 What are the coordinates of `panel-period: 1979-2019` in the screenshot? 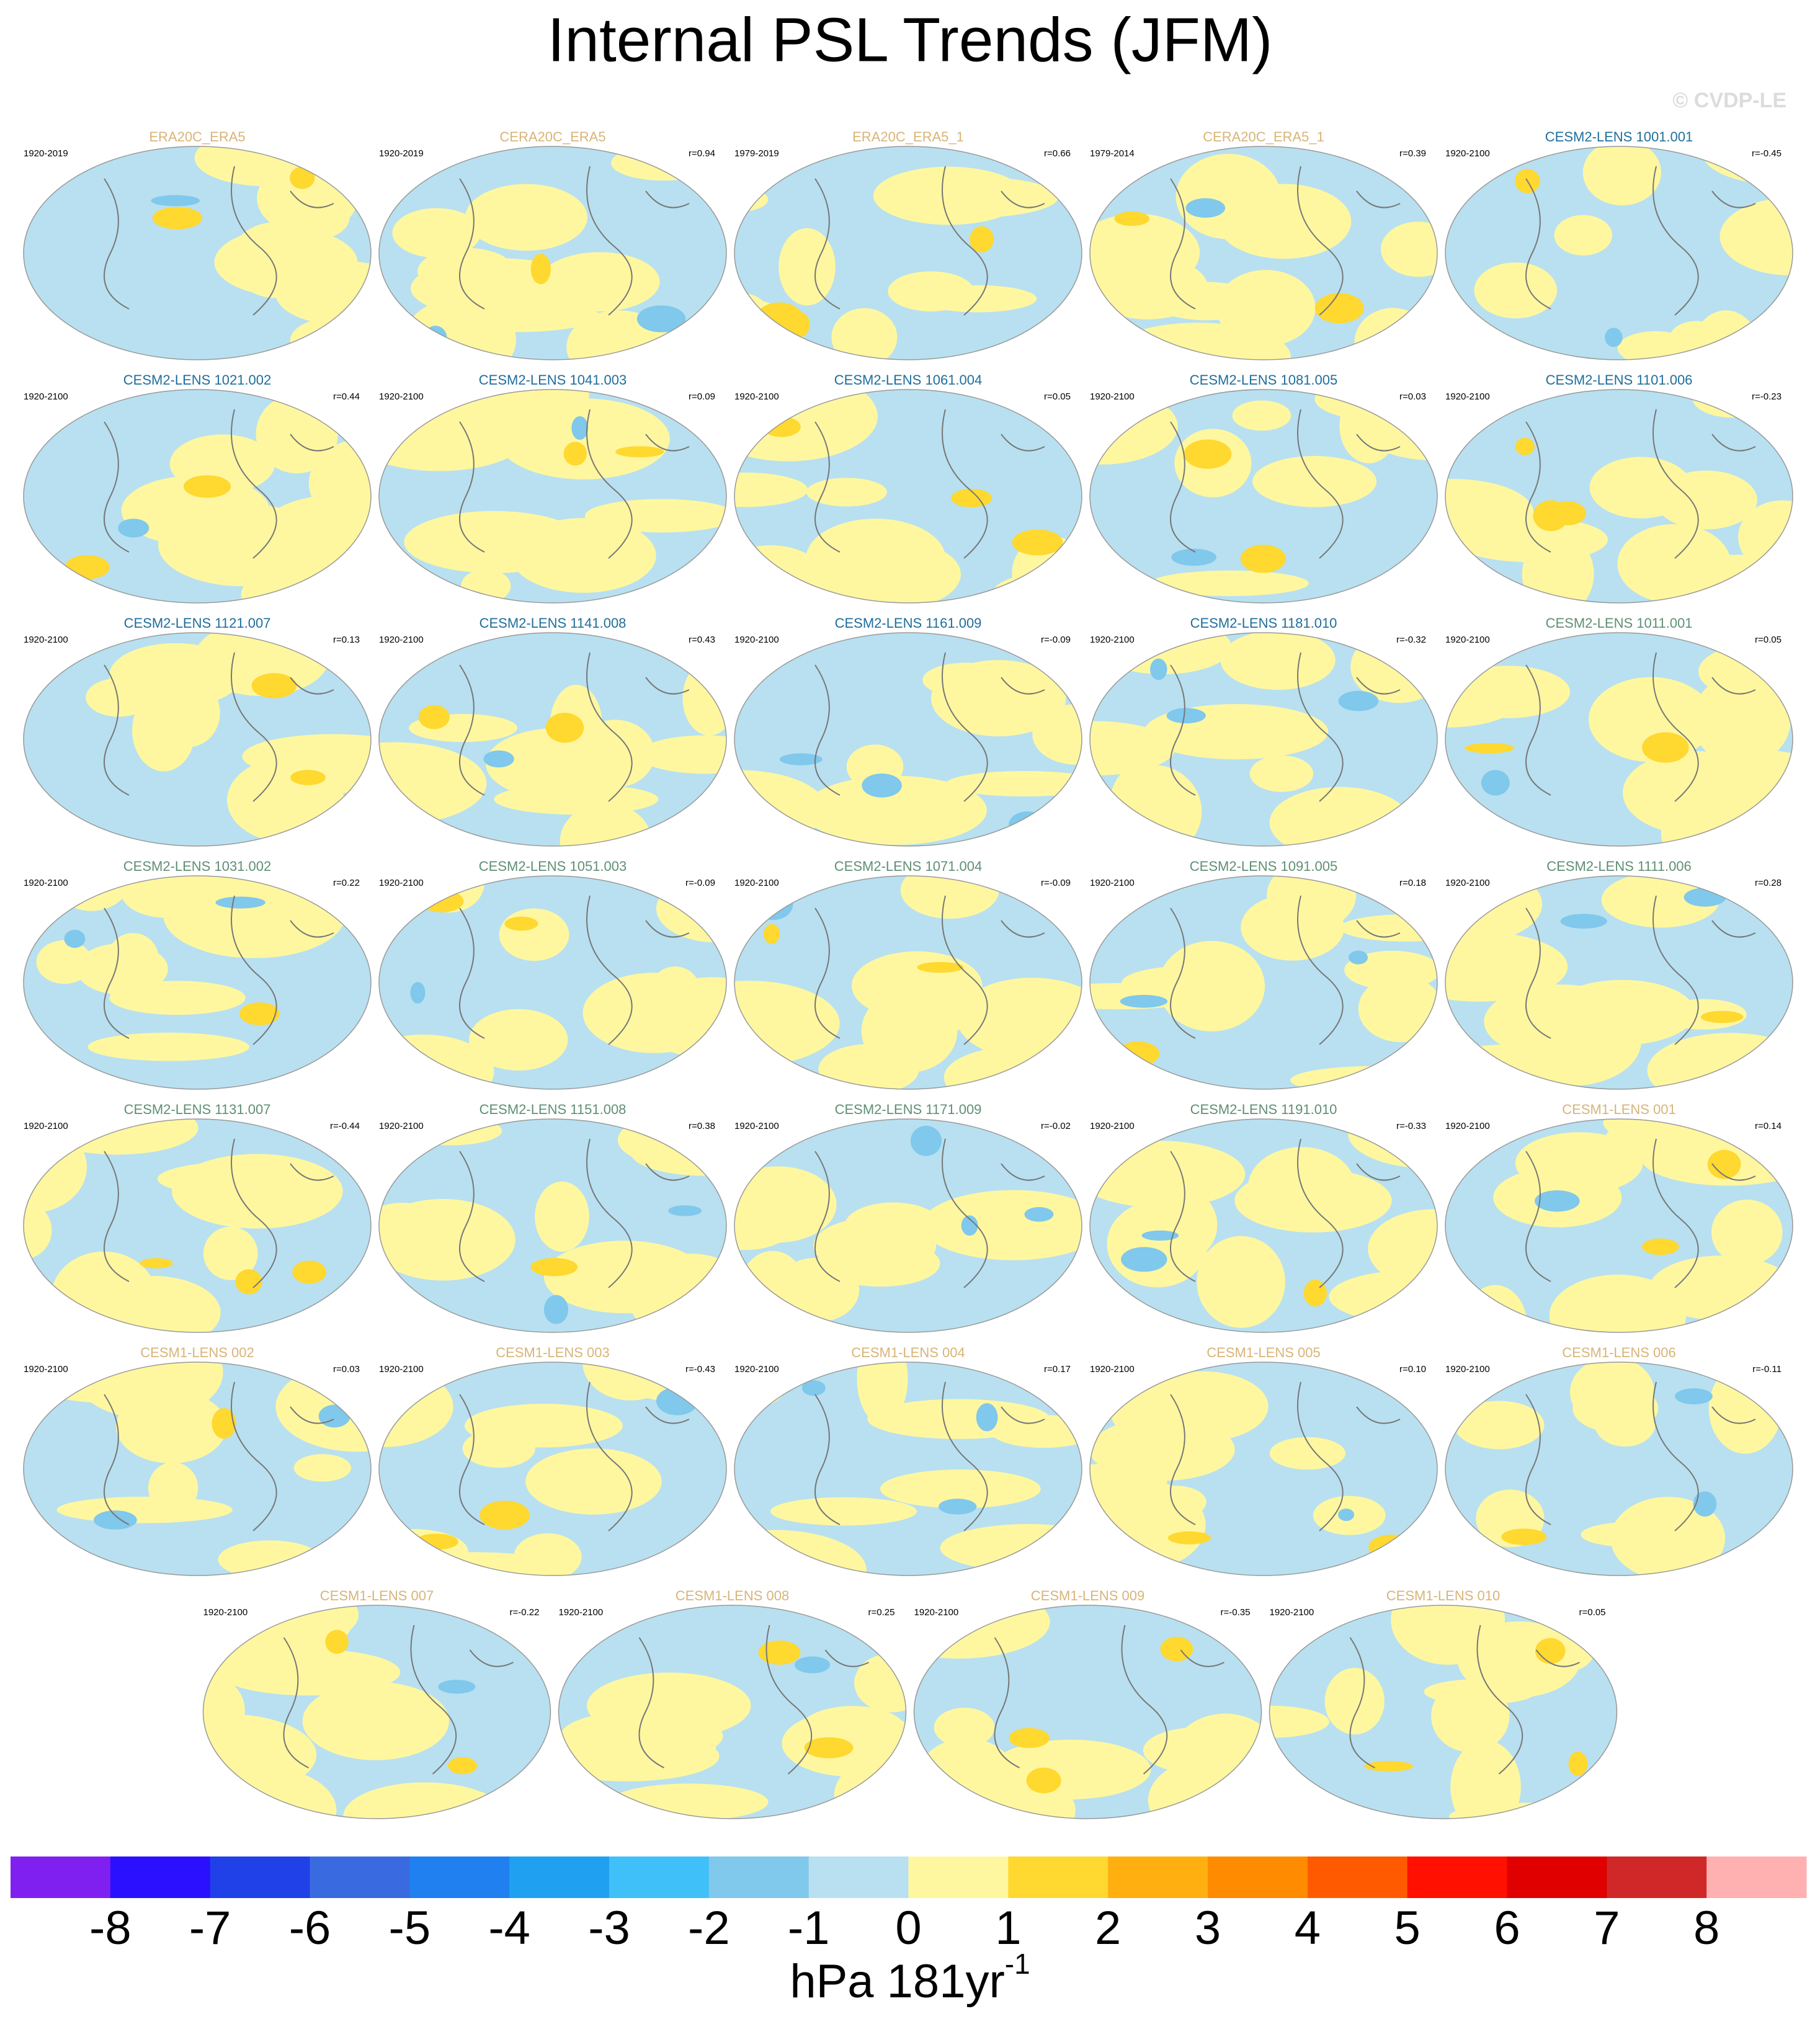 It's located at (756, 153).